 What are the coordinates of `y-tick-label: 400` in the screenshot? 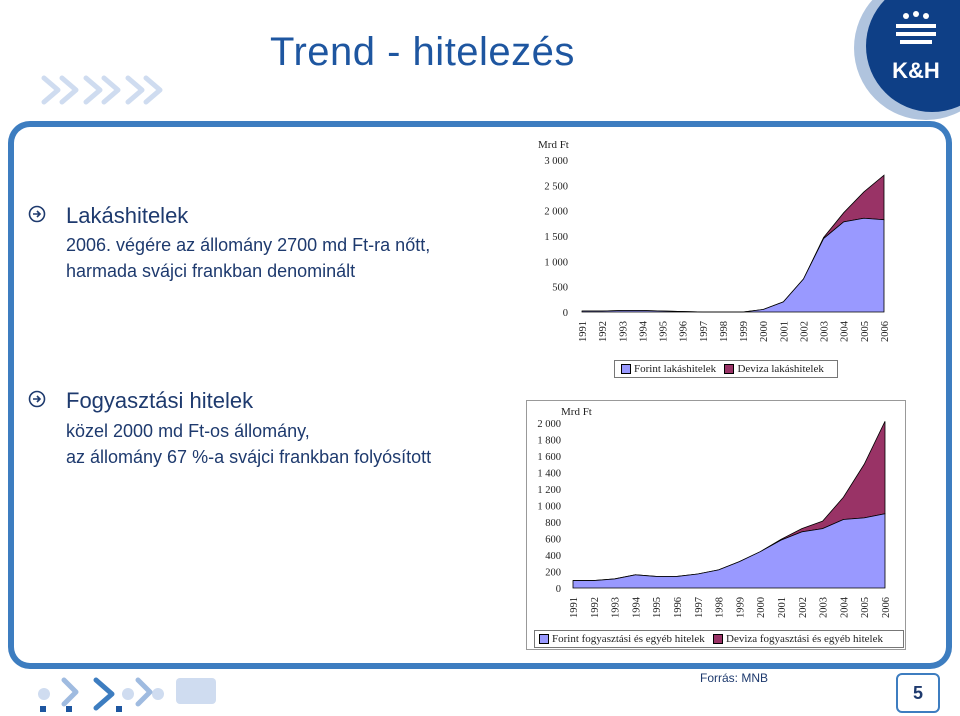 It's located at (553, 556).